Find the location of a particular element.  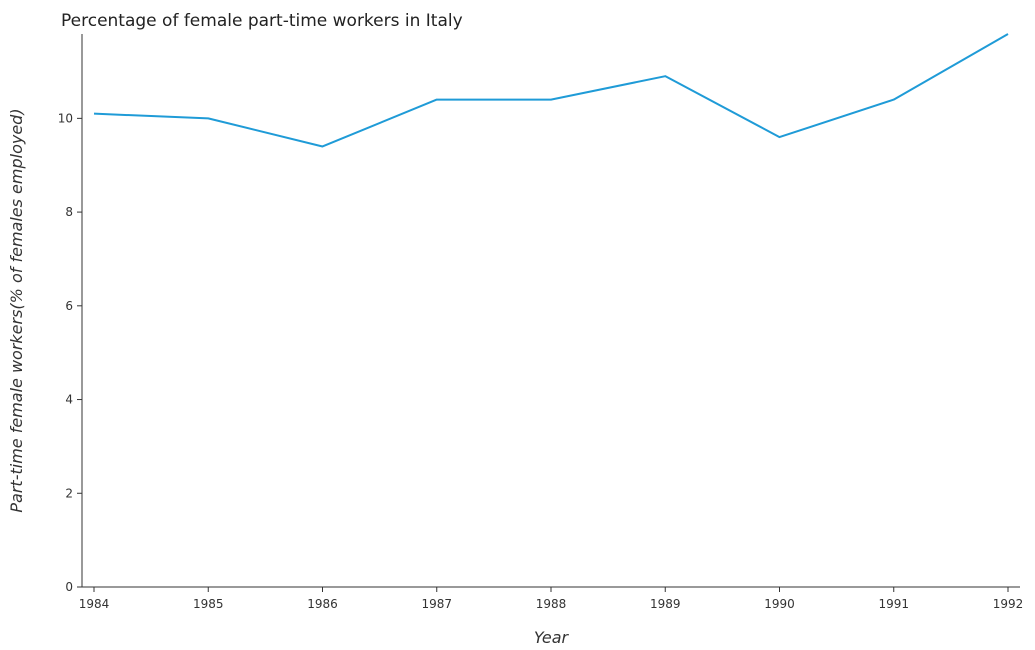

y-tick-label: 4 is located at coordinates (69, 400).